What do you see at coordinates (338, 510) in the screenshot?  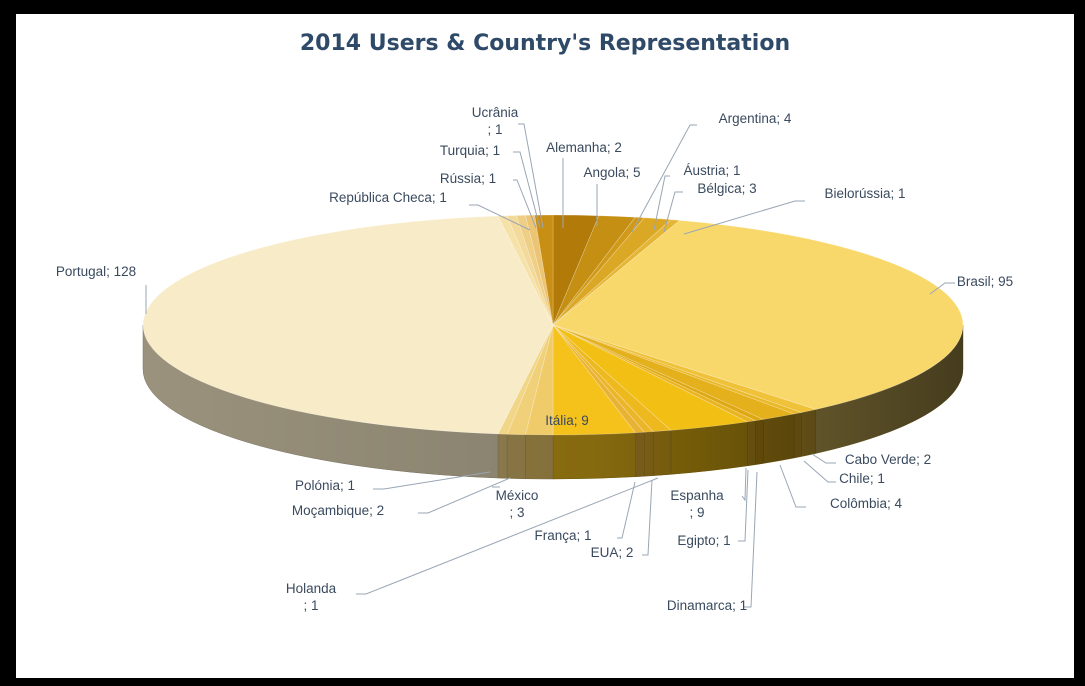 I see `data-label-mocambique: Moçambique; 2` at bounding box center [338, 510].